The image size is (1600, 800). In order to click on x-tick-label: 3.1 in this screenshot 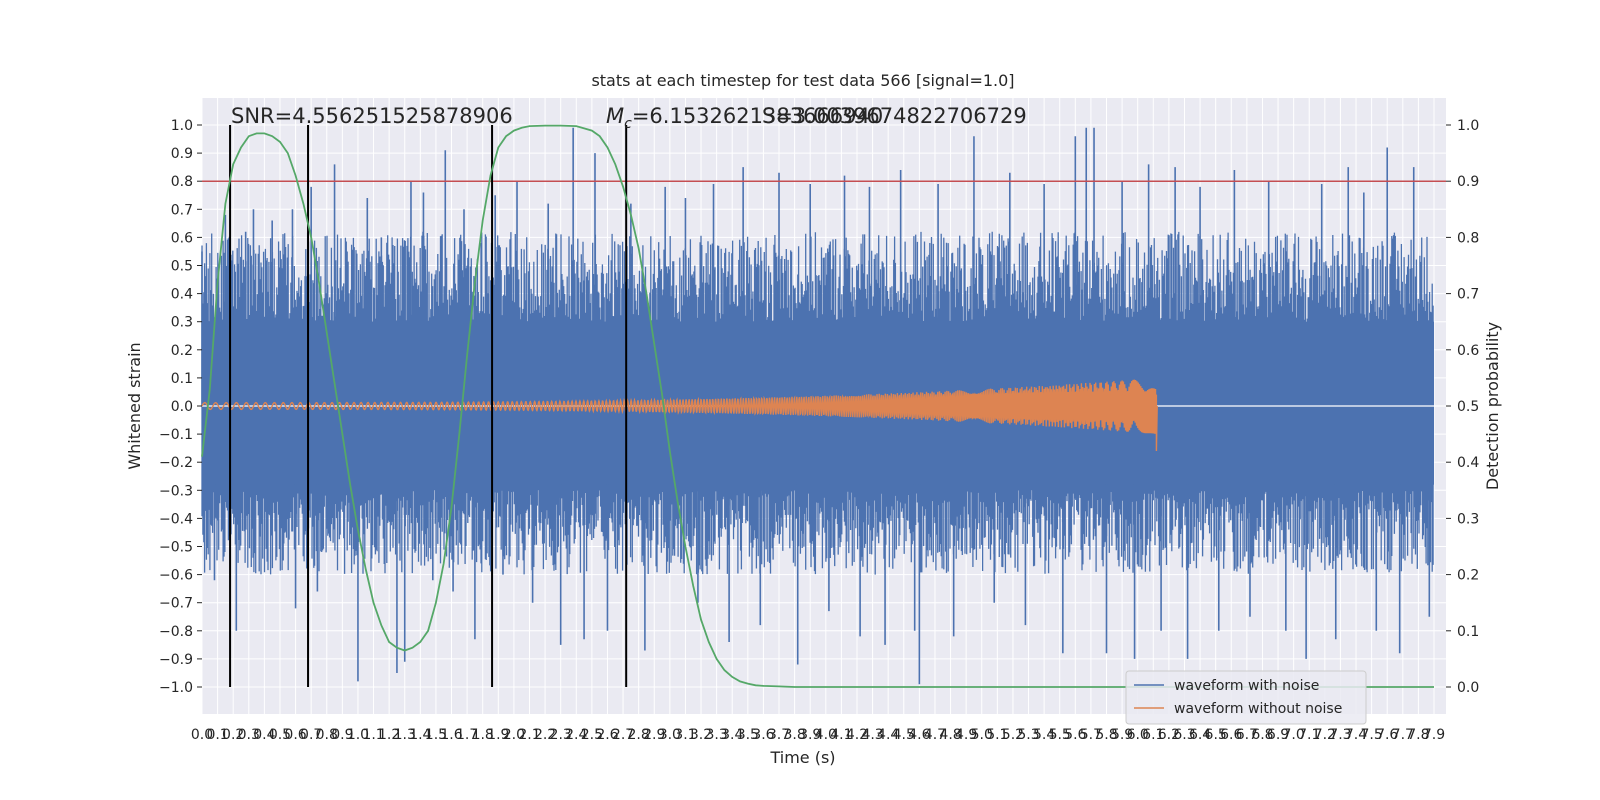, I will do `click(685, 735)`.